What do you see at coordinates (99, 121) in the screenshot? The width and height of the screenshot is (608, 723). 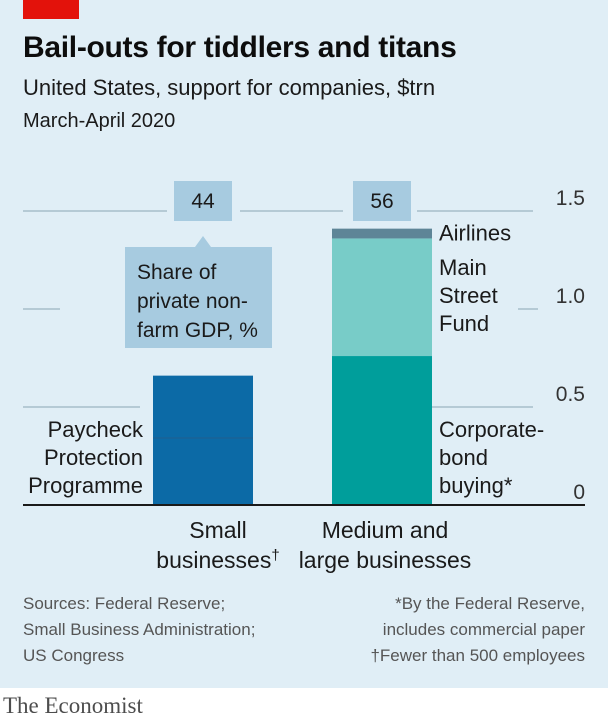 I see `chart-date: March-April 2020` at bounding box center [99, 121].